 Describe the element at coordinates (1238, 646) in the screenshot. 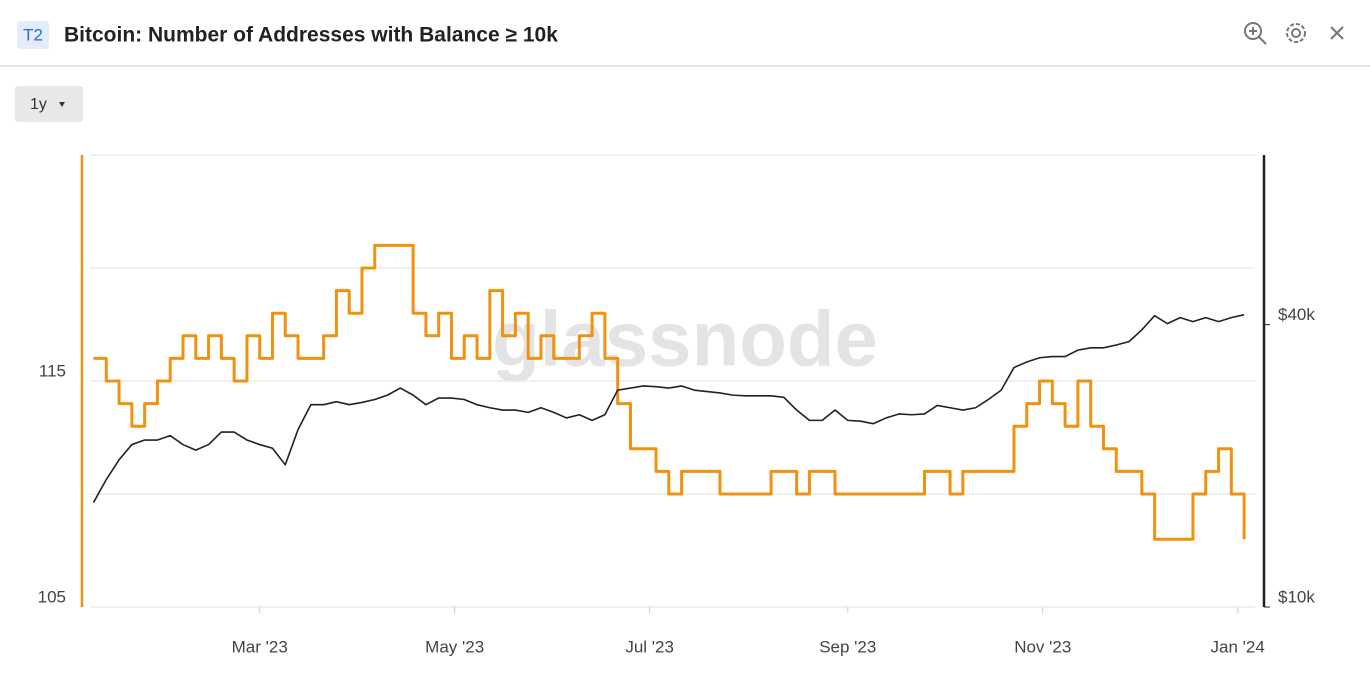

I see `x-tick-label: Jan '24` at that location.